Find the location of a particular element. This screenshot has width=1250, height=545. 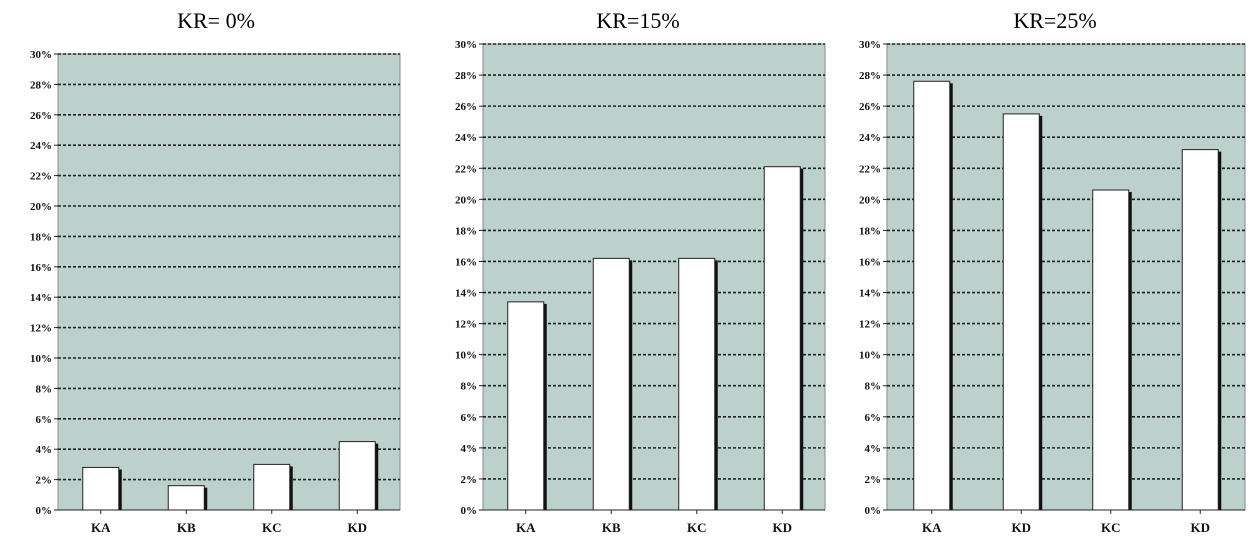

chart-title: KR= 0% is located at coordinates (216, 20).